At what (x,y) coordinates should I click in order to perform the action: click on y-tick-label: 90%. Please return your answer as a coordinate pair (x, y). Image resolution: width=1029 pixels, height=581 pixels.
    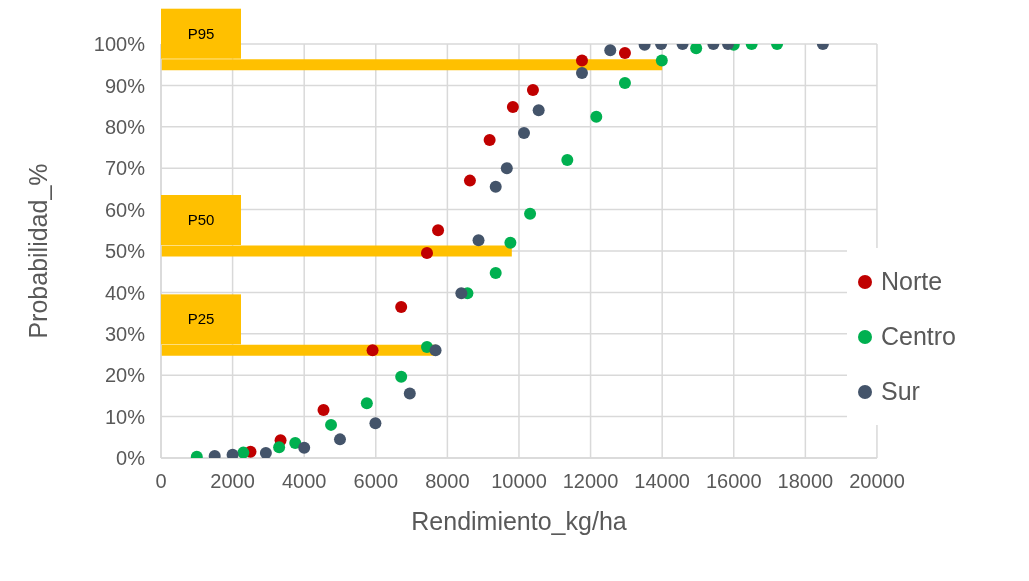
    Looking at the image, I should click on (125, 85).